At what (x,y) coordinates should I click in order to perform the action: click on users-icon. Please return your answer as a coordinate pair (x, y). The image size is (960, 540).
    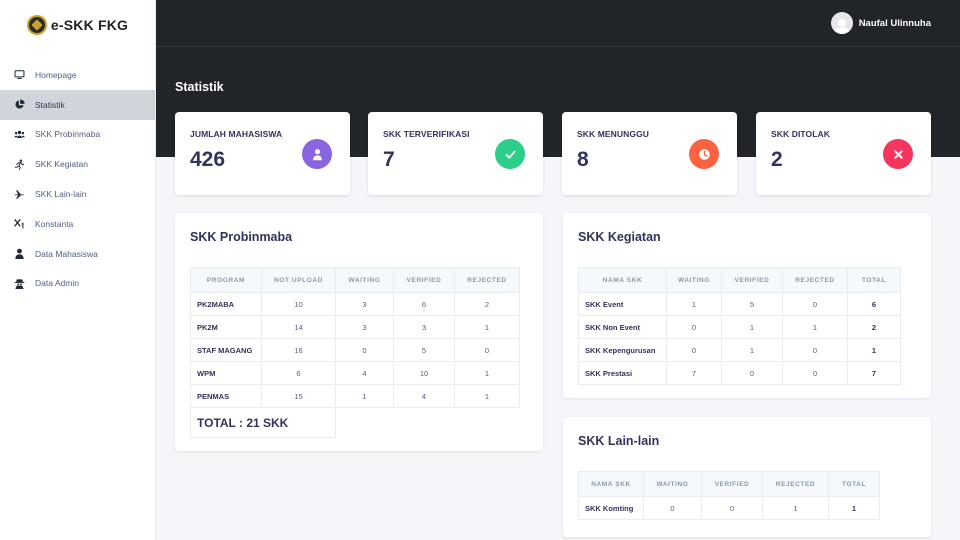
    Looking at the image, I should click on (19, 134).